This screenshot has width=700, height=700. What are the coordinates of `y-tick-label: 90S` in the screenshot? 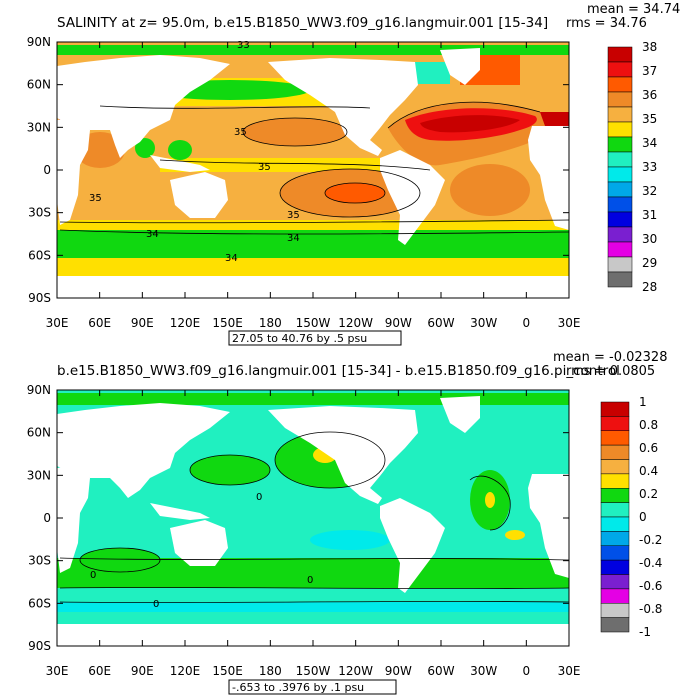 It's located at (39, 646).